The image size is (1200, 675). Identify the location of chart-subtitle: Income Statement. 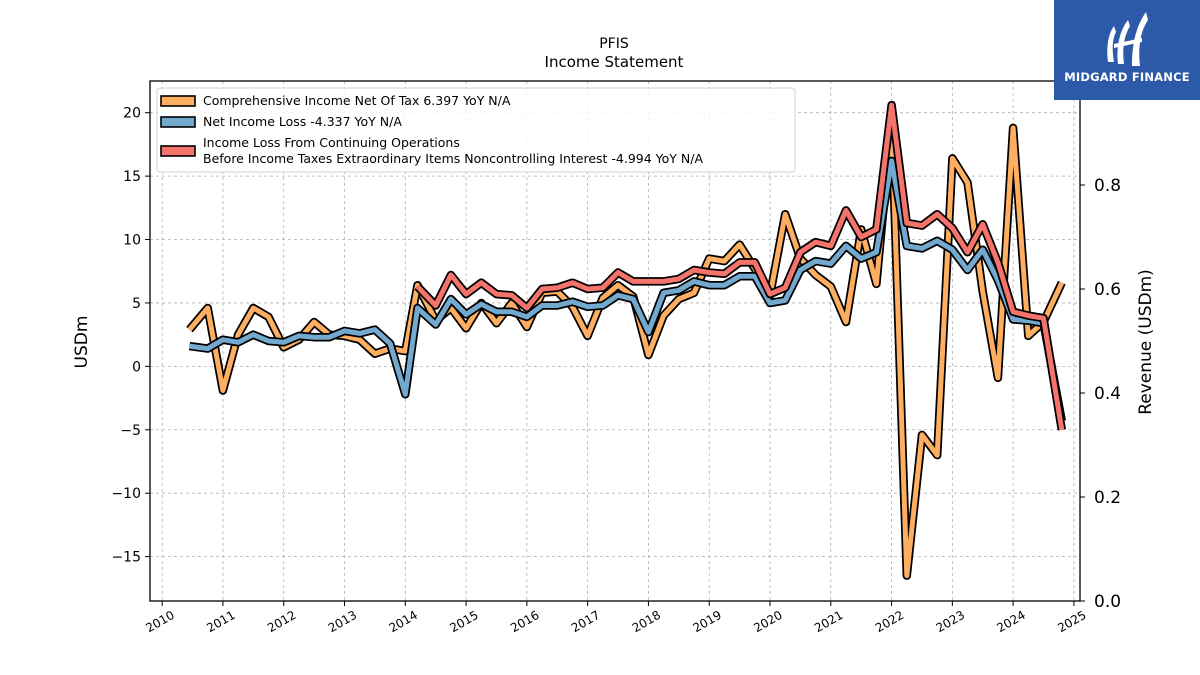
(614, 62).